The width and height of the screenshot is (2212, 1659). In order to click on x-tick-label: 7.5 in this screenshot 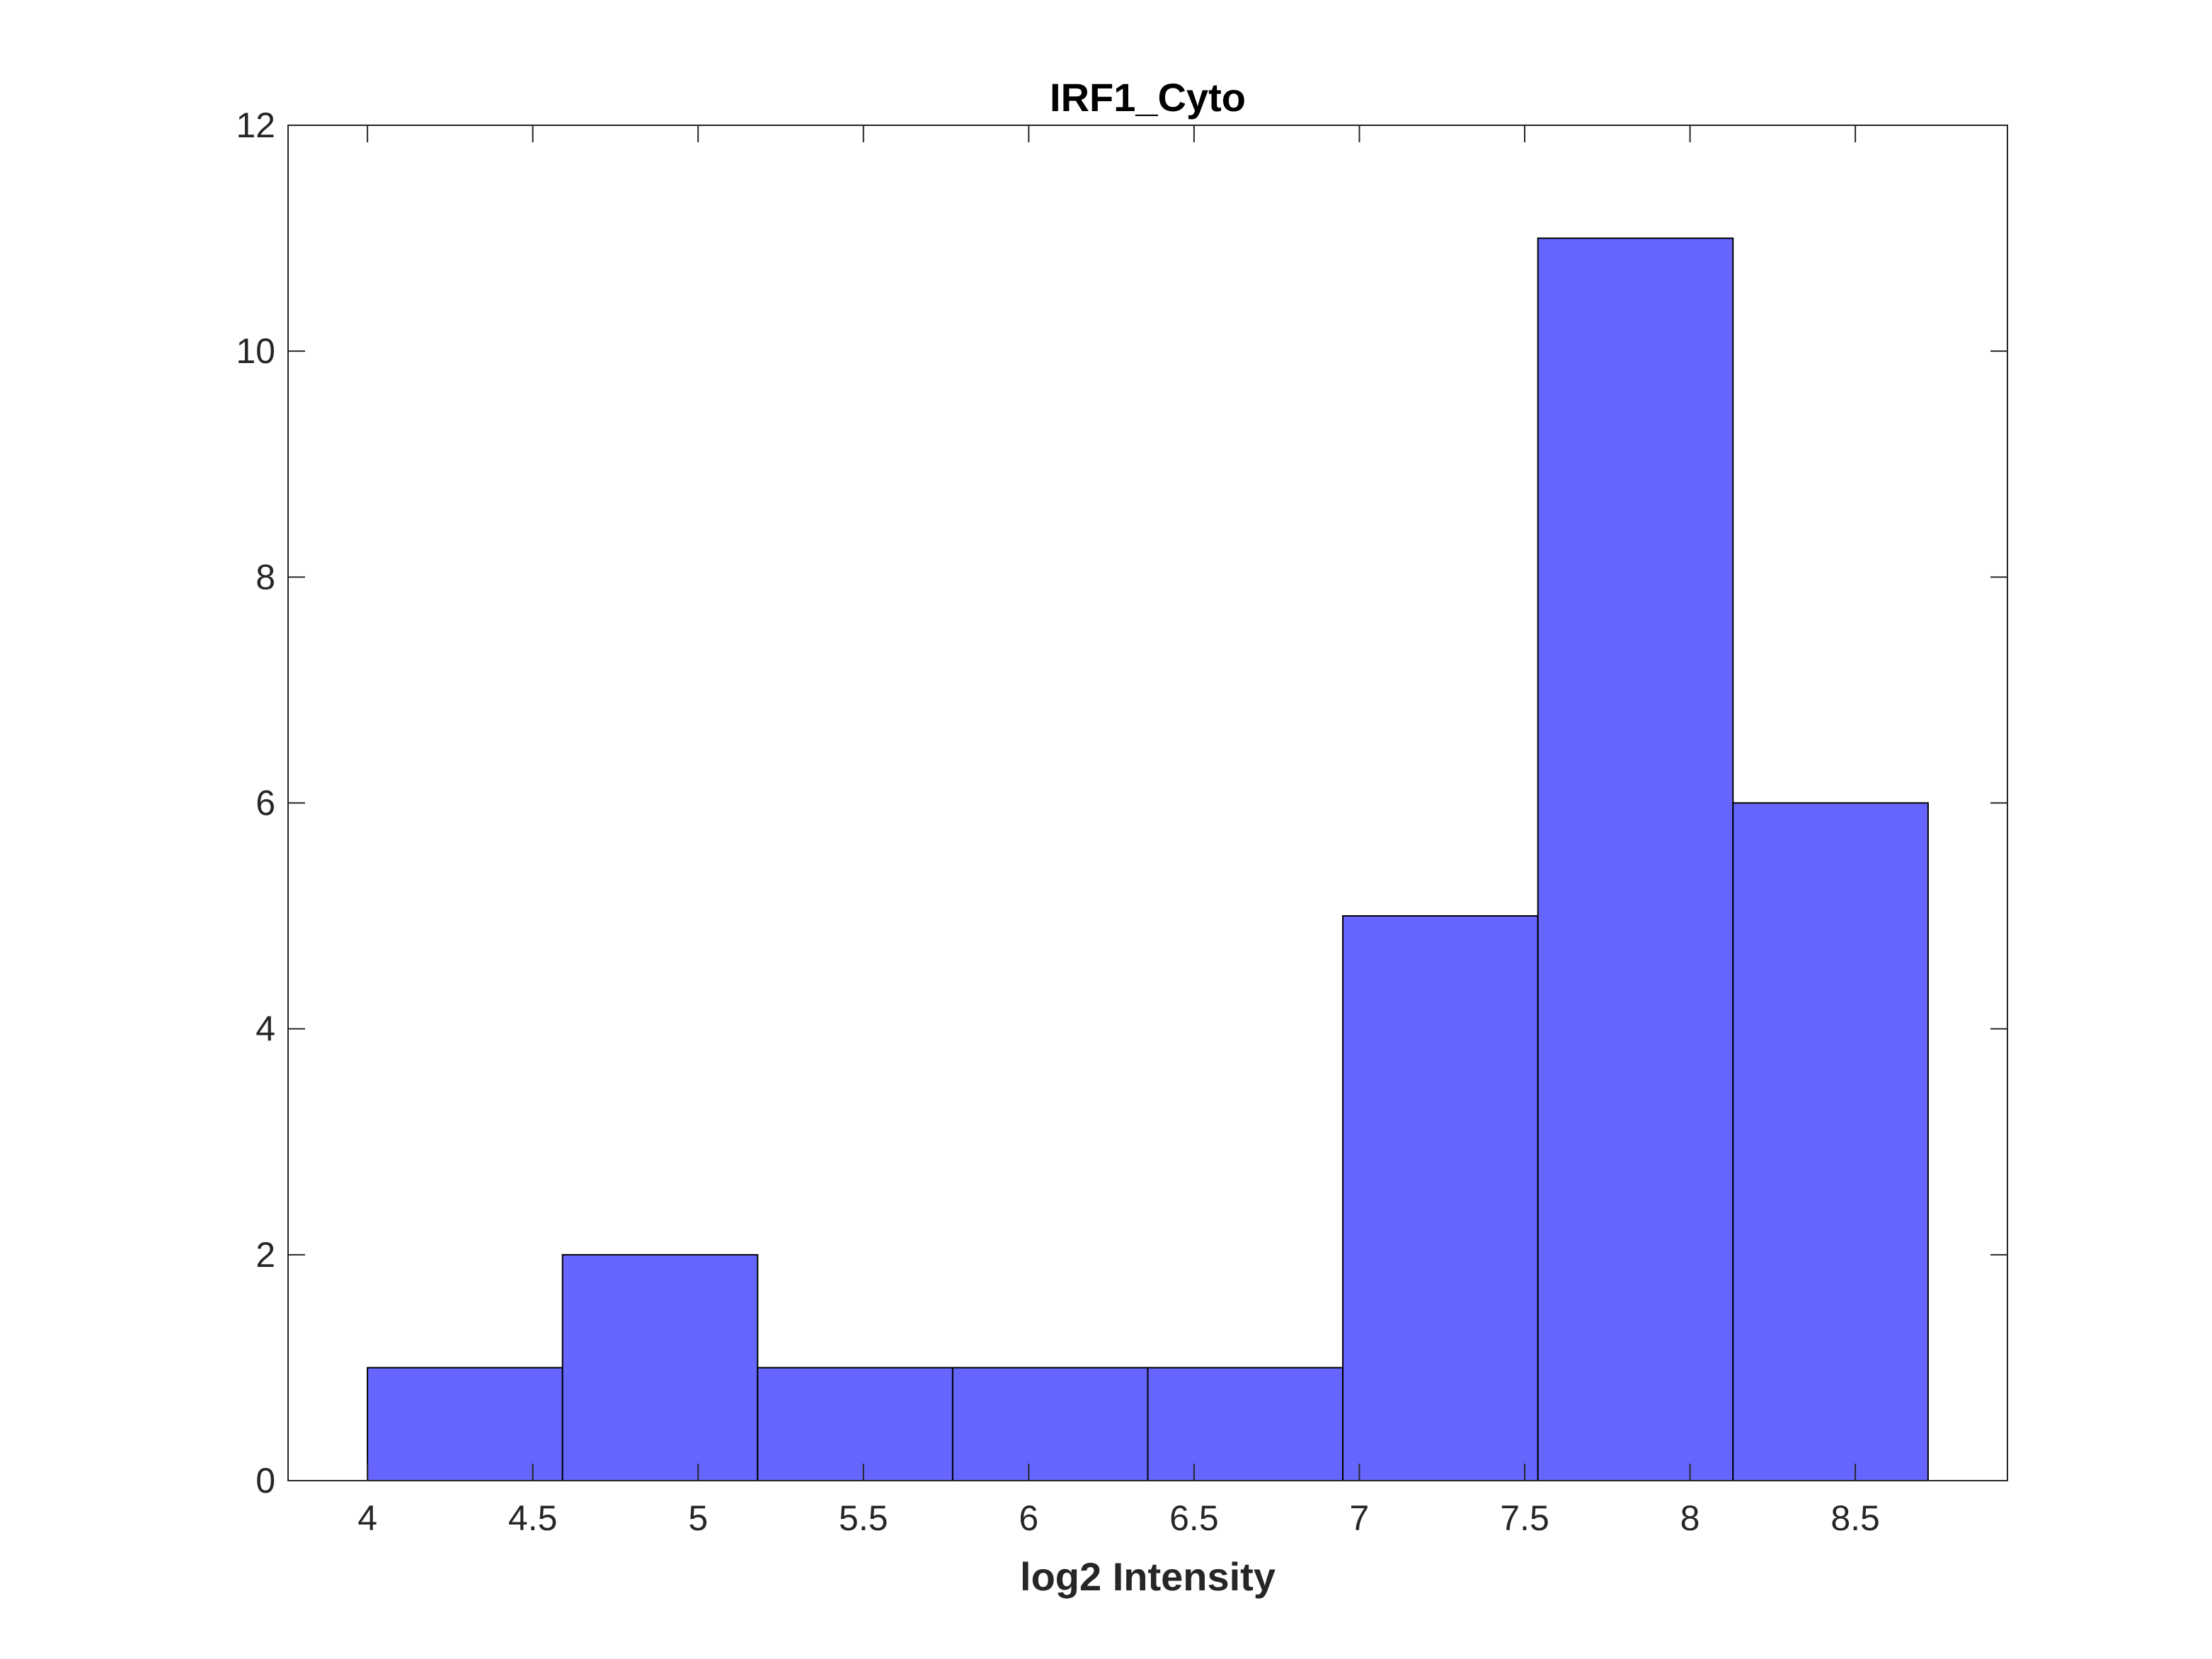, I will do `click(1524, 1518)`.